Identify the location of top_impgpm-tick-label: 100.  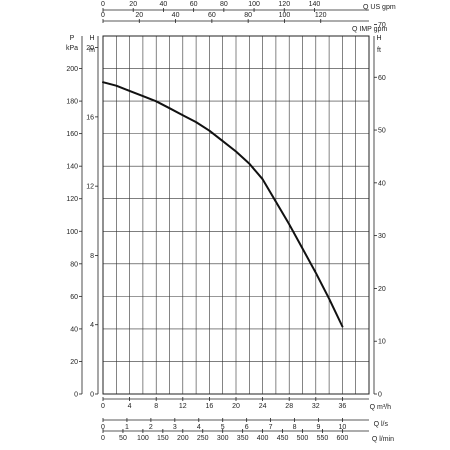
(285, 15).